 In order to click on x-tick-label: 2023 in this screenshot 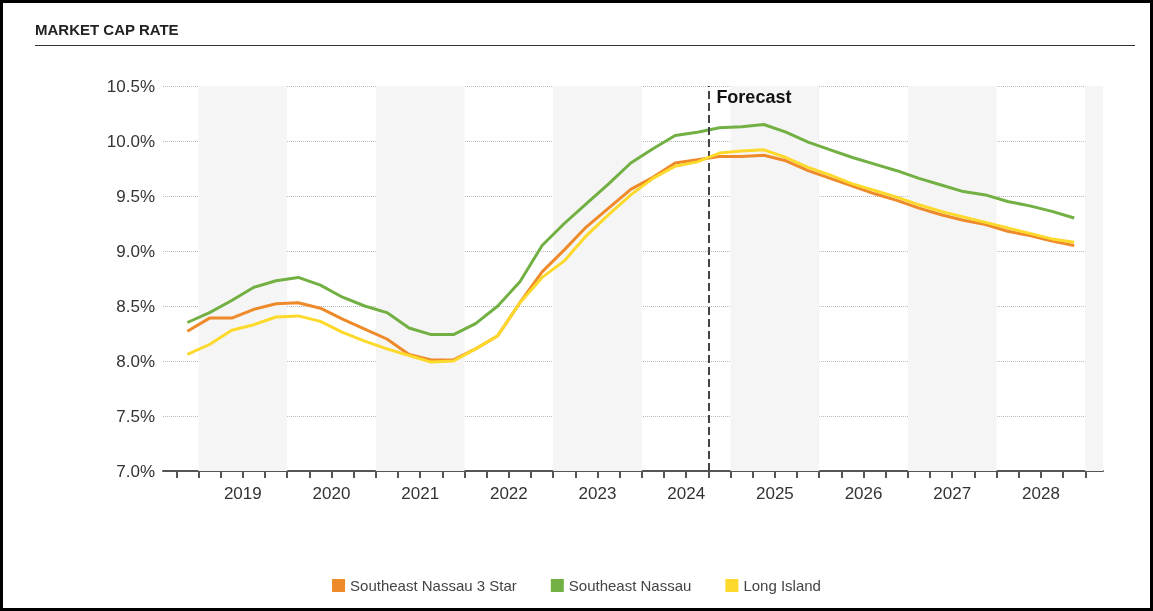, I will do `click(597, 493)`.